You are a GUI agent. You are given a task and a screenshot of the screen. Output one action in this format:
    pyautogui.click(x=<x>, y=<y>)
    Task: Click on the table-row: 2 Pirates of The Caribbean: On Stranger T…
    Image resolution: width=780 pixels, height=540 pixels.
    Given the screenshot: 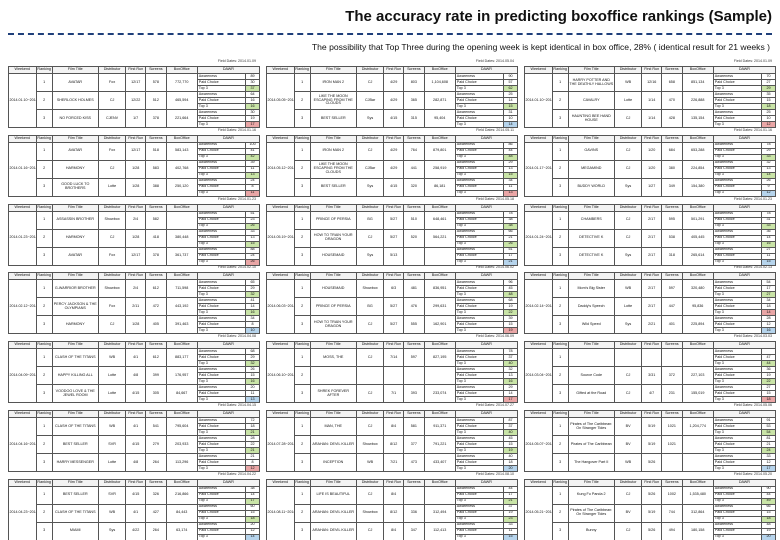 What is the action you would take?
    pyautogui.click(x=650, y=513)
    